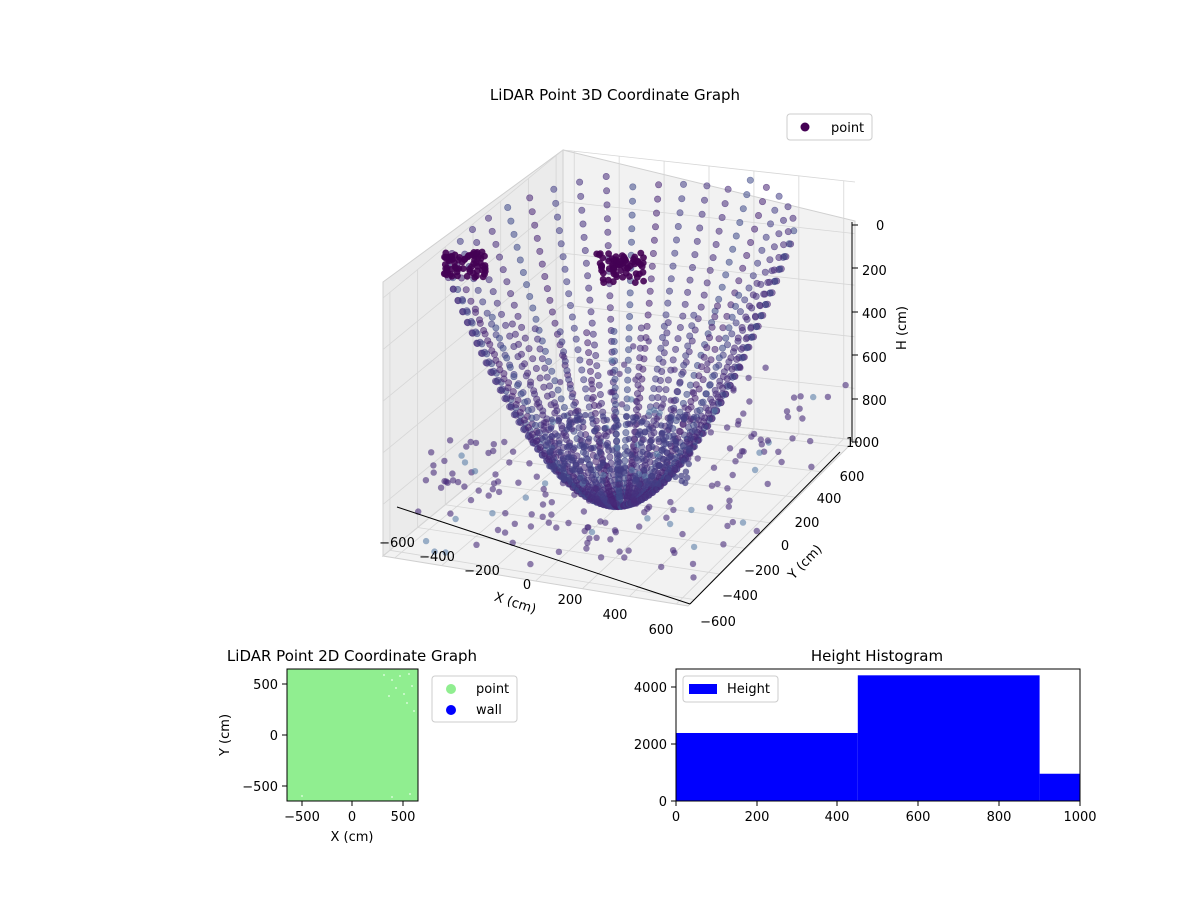 The height and width of the screenshot is (900, 1200). Describe the element at coordinates (918, 817) in the screenshot. I see `x-tick-label: 600` at that location.